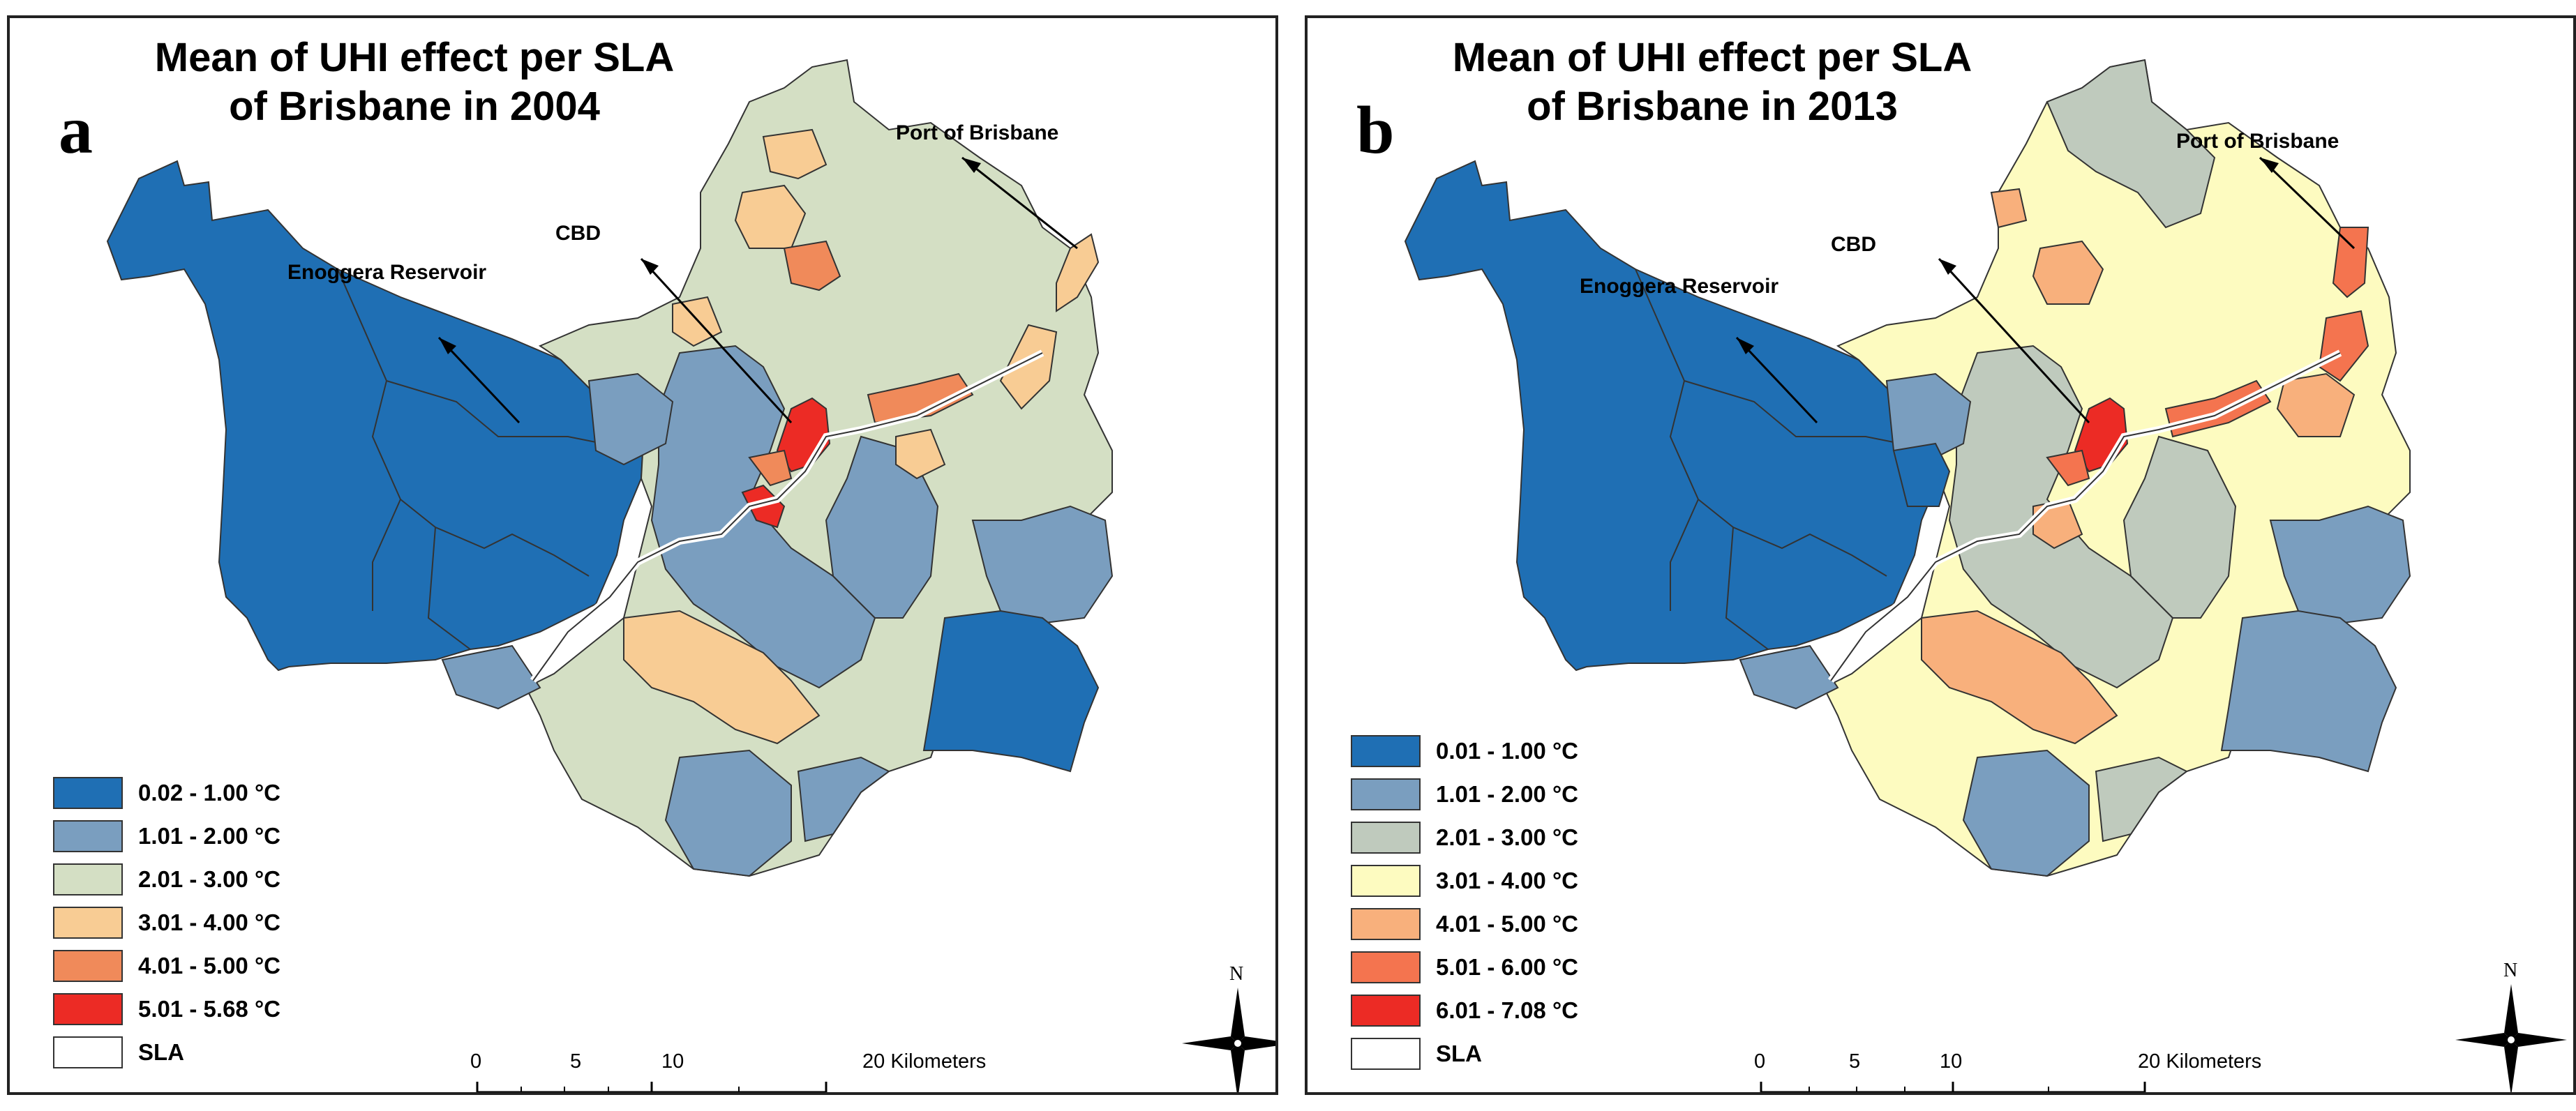  I want to click on sla-sw-grey, so click(1789, 677).